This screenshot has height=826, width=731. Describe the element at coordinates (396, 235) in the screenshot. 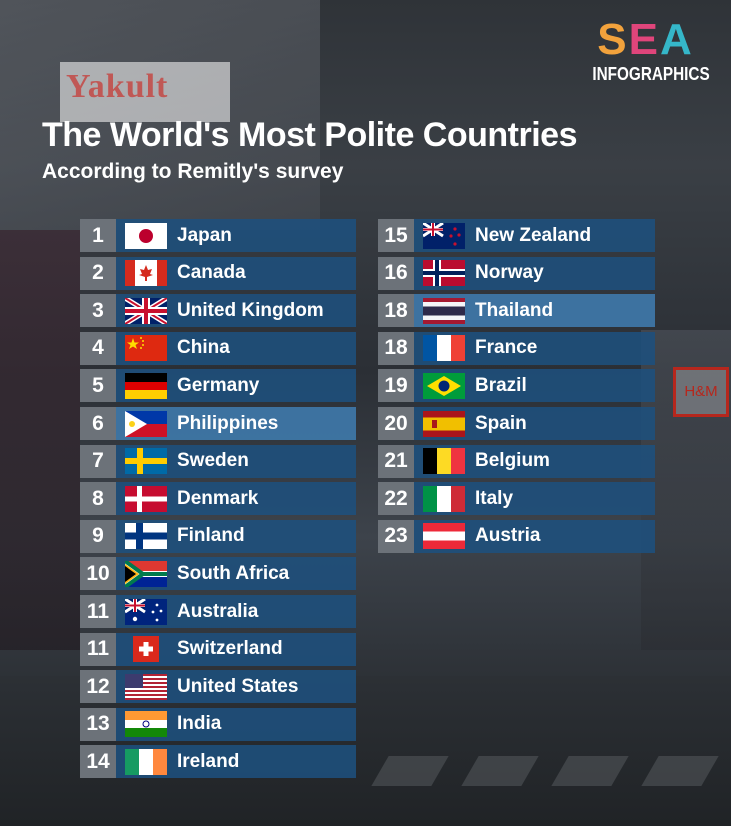

I see `rank-number: 15` at that location.